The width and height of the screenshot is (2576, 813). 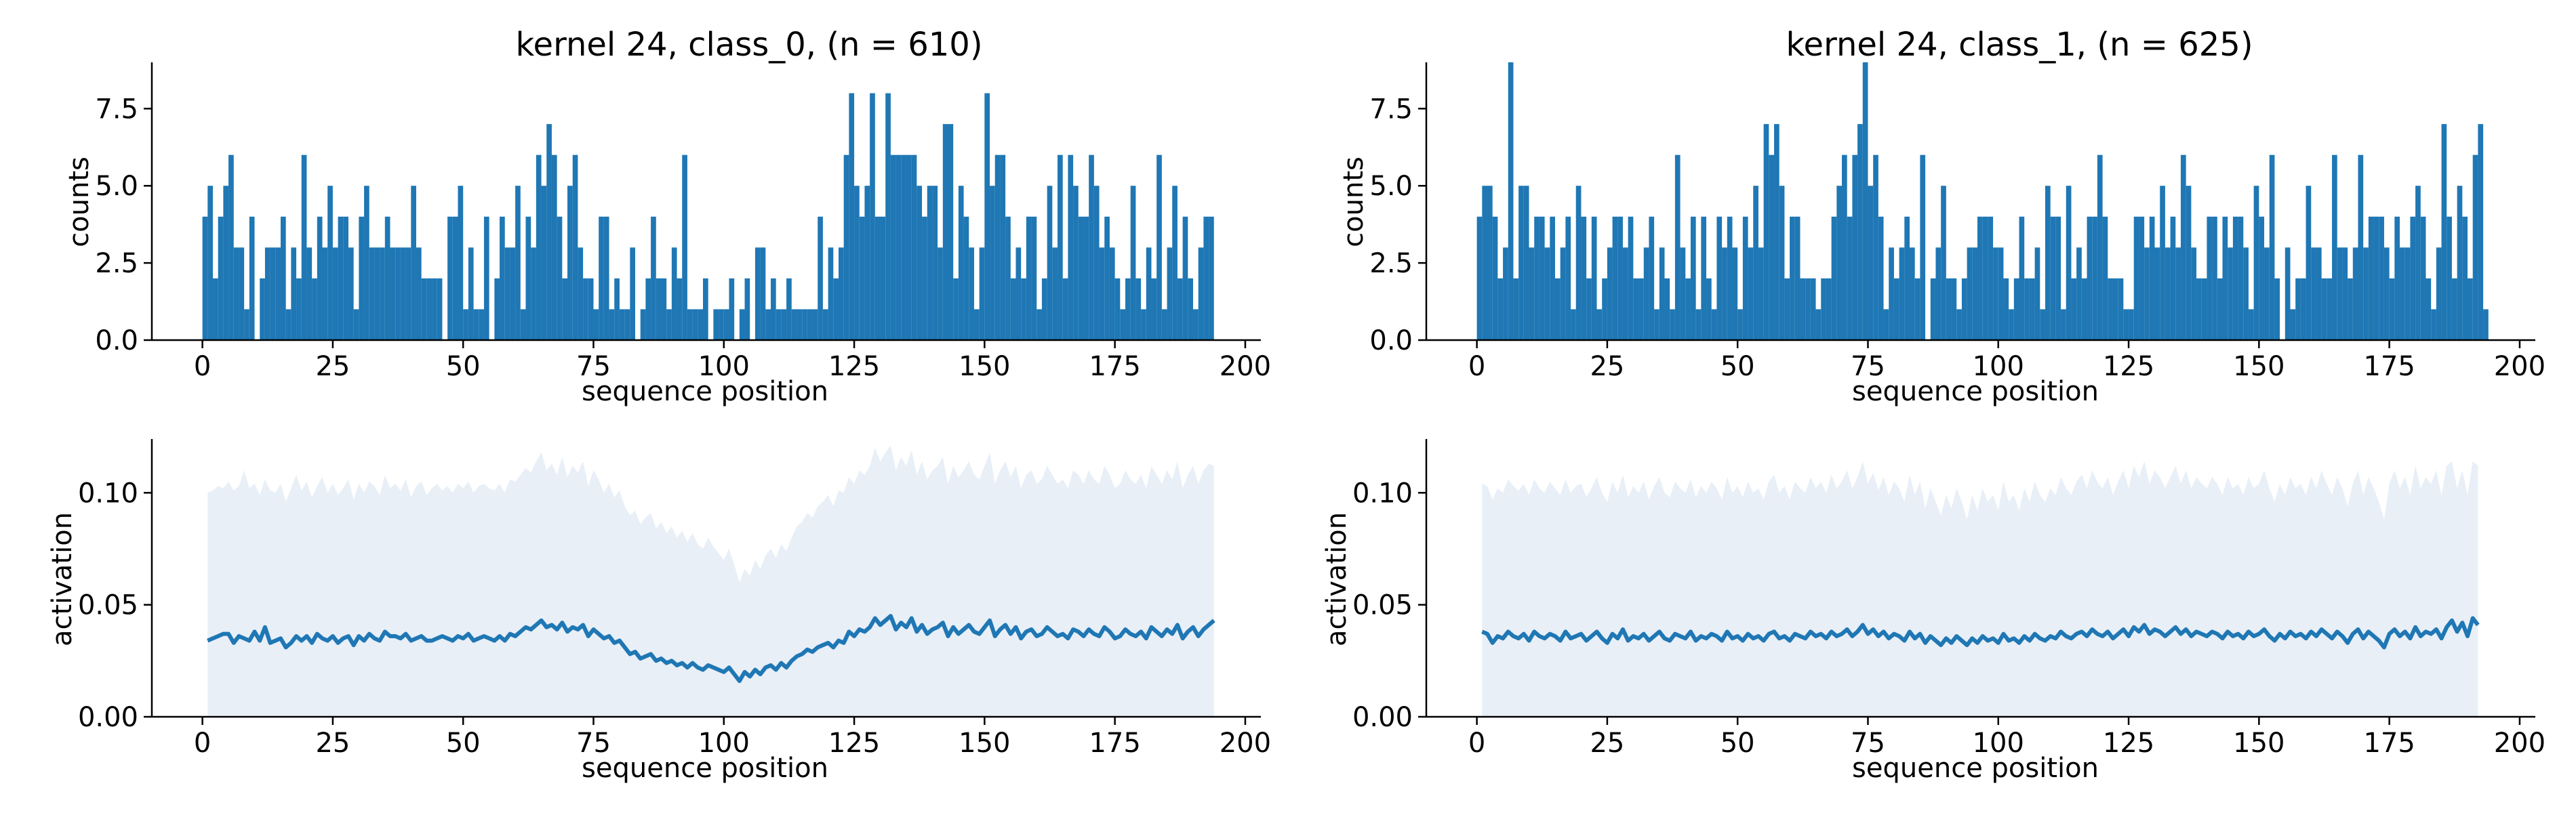 I want to click on activation-marks, so click(x=1980, y=589).